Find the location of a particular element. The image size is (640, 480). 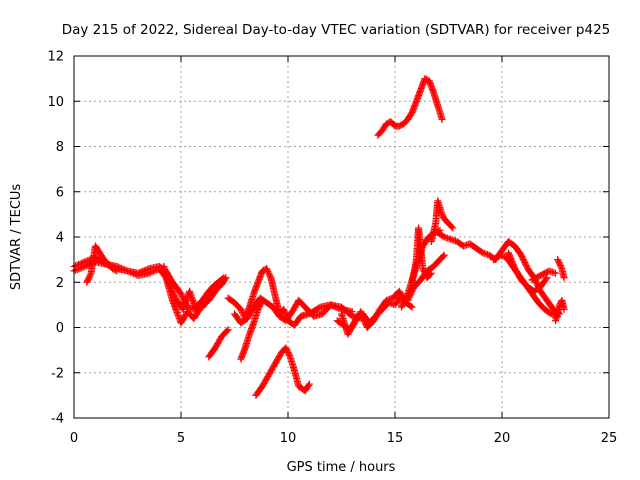

x-tick-label: 15 is located at coordinates (395, 438).